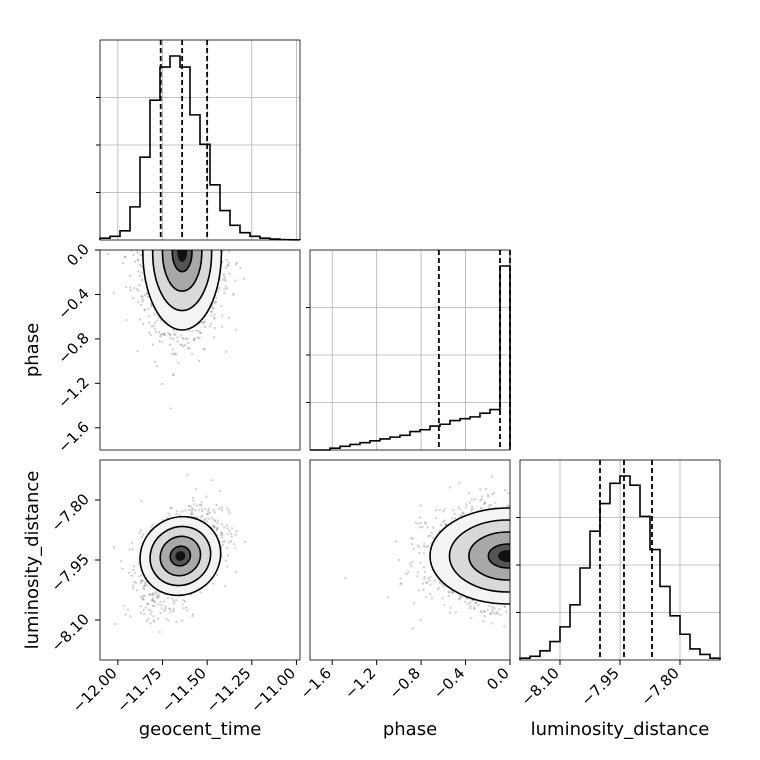  Describe the element at coordinates (273, 690) in the screenshot. I see `xtick-label: −11.00` at that location.